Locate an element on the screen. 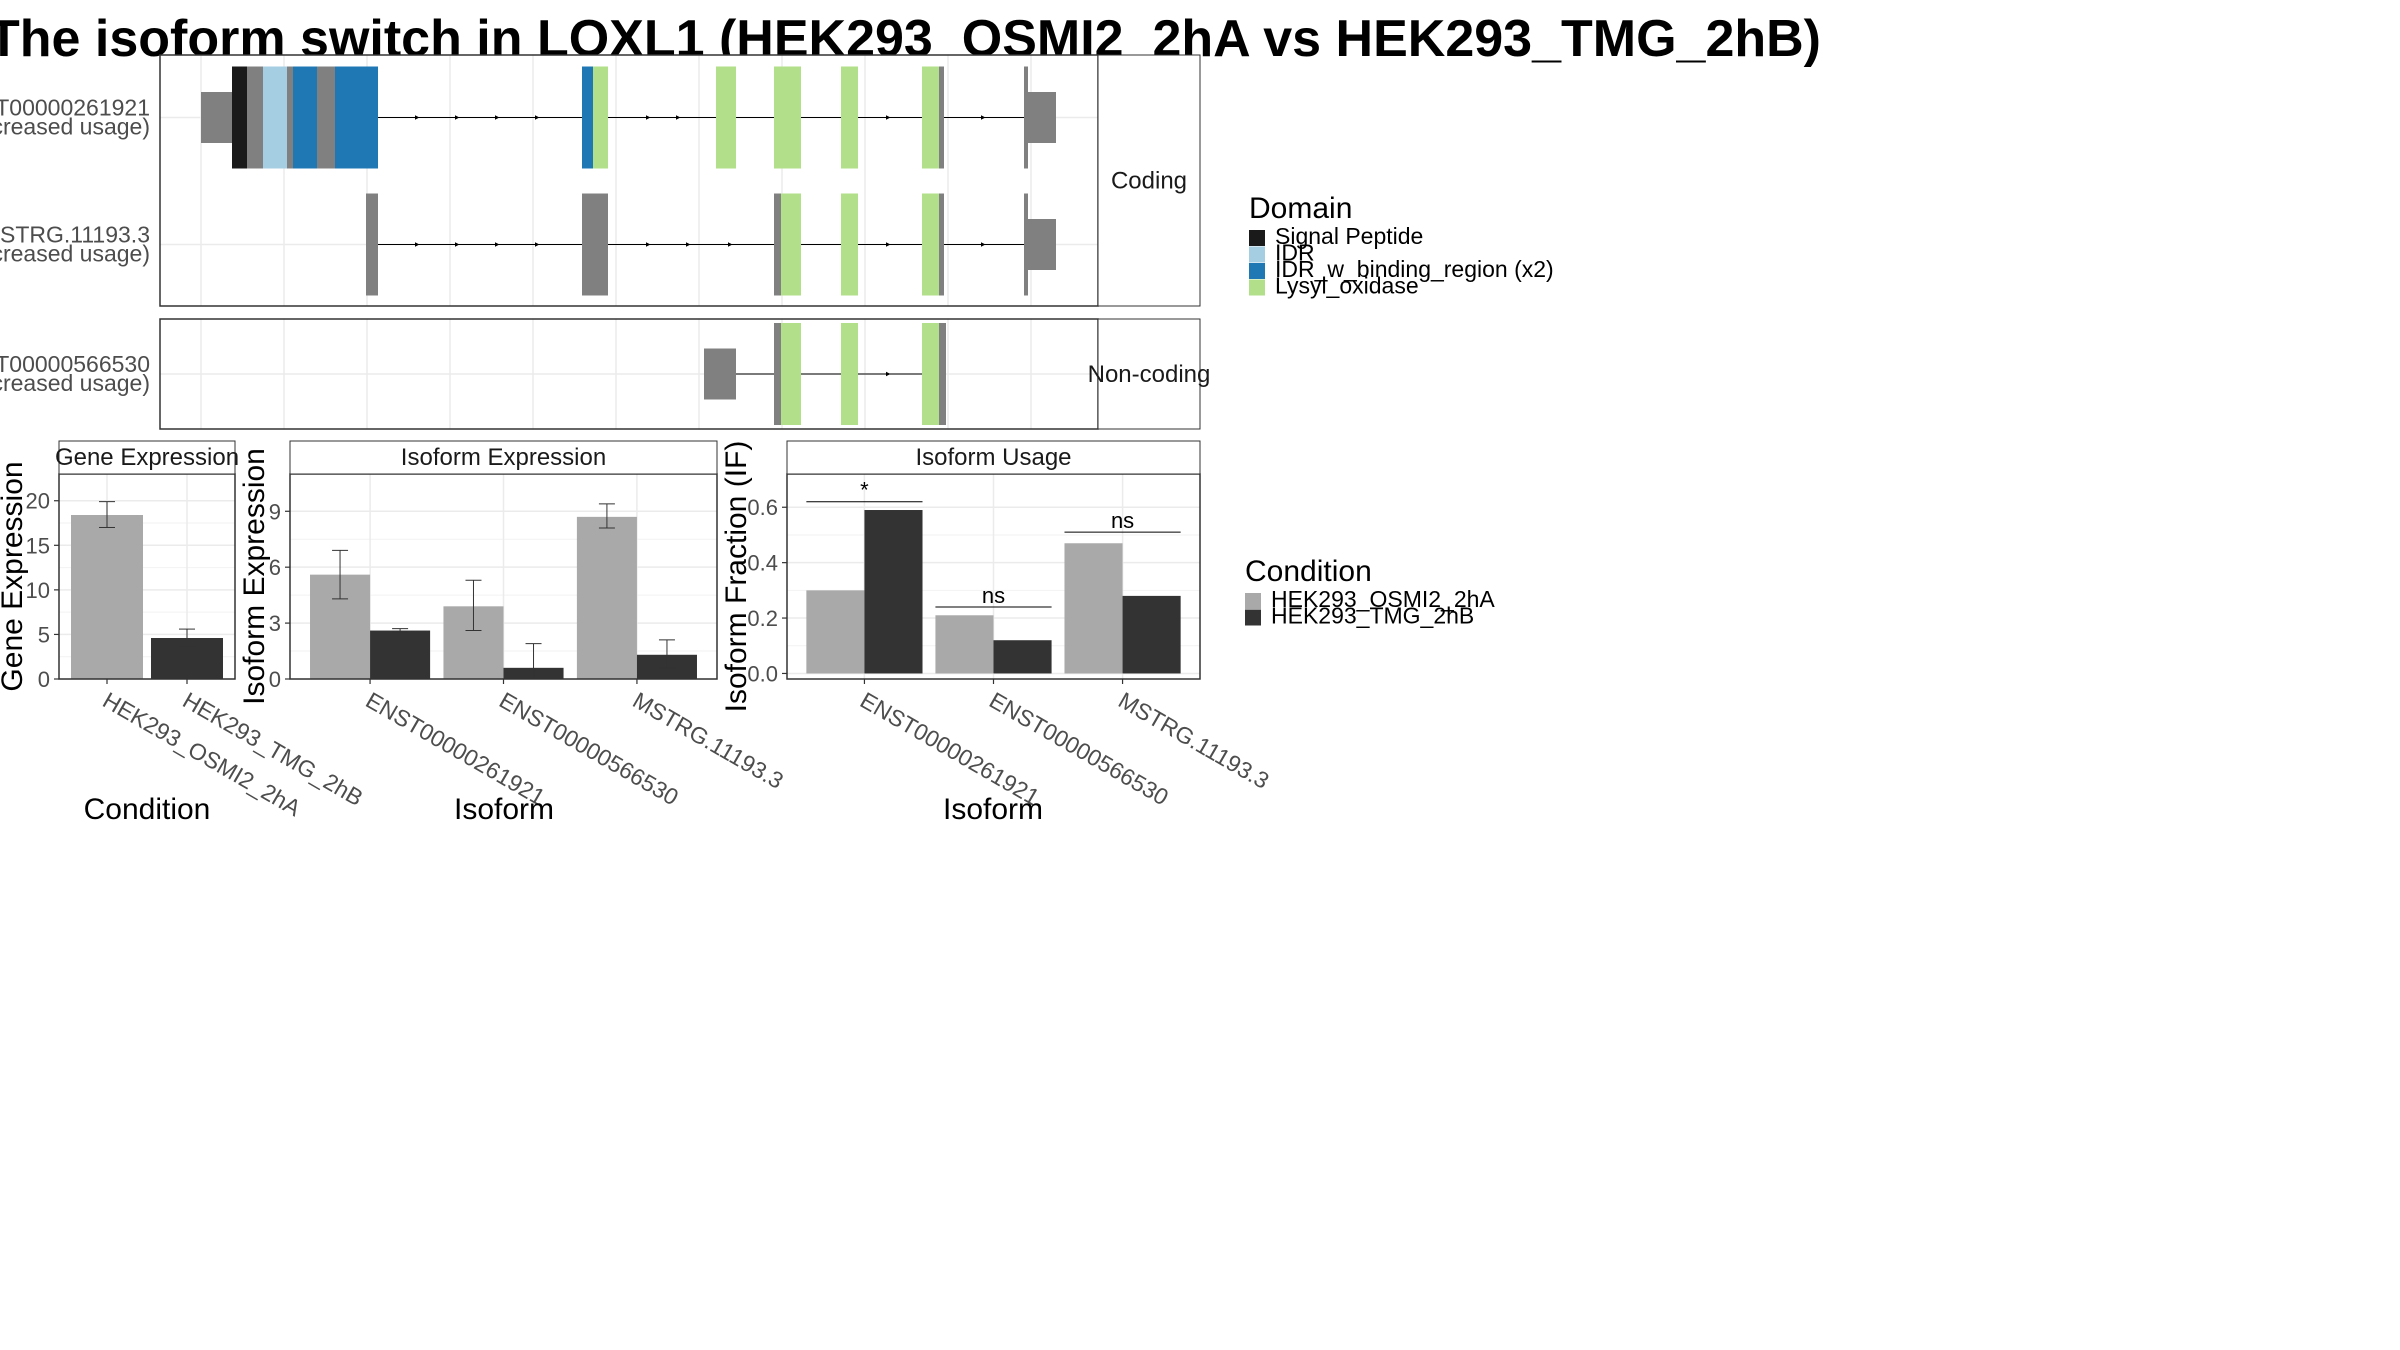  chart-title: Isoform Usage is located at coordinates (993, 457).